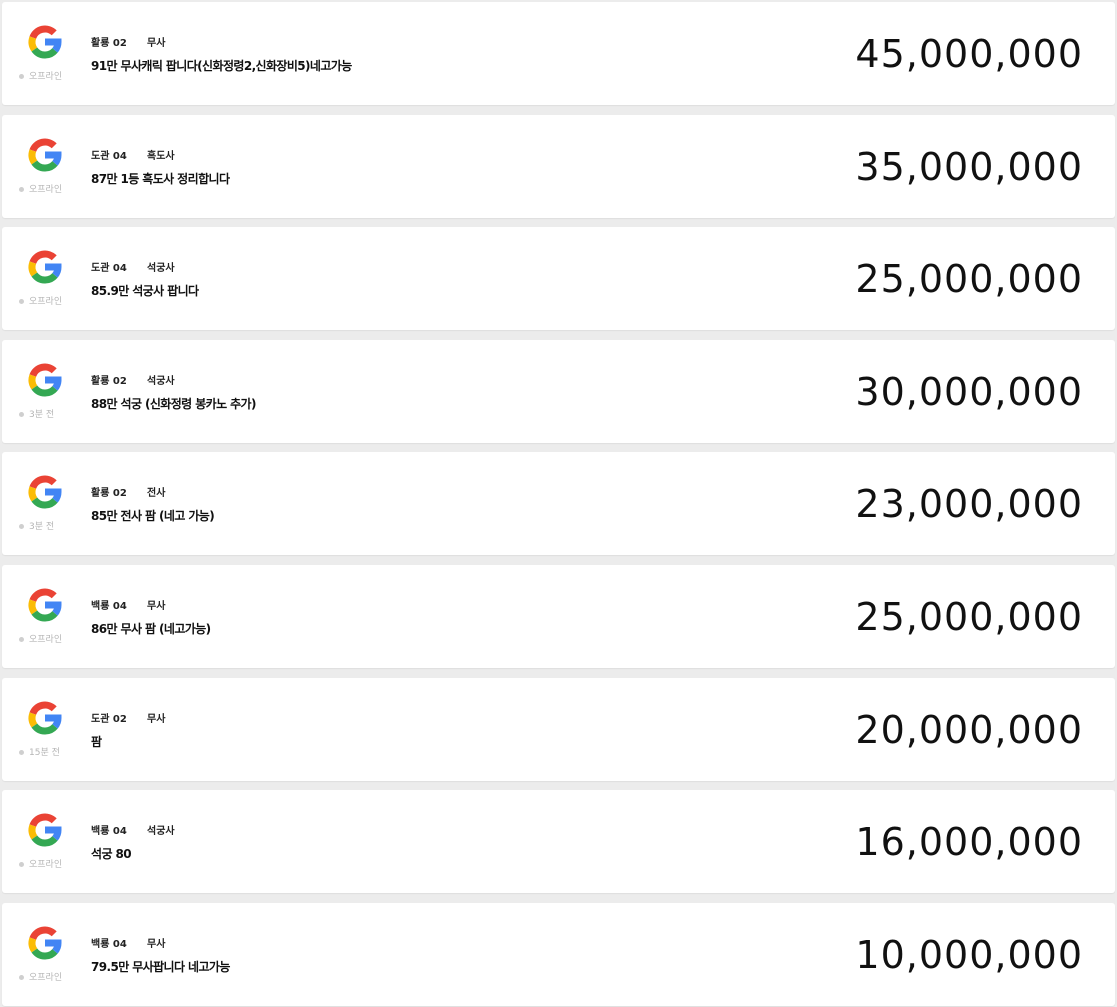  What do you see at coordinates (145, 291) in the screenshot?
I see `title: 85.9만 석궁사 팝니다` at bounding box center [145, 291].